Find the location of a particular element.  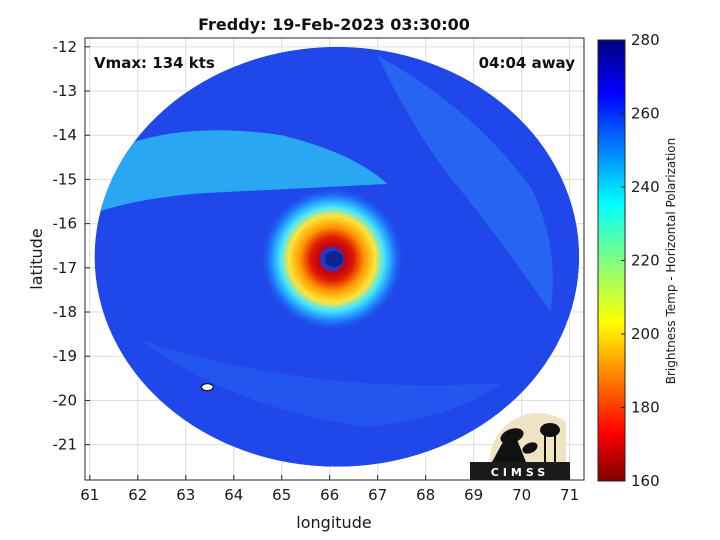

y-tick-label: -17 is located at coordinates (65, 268).